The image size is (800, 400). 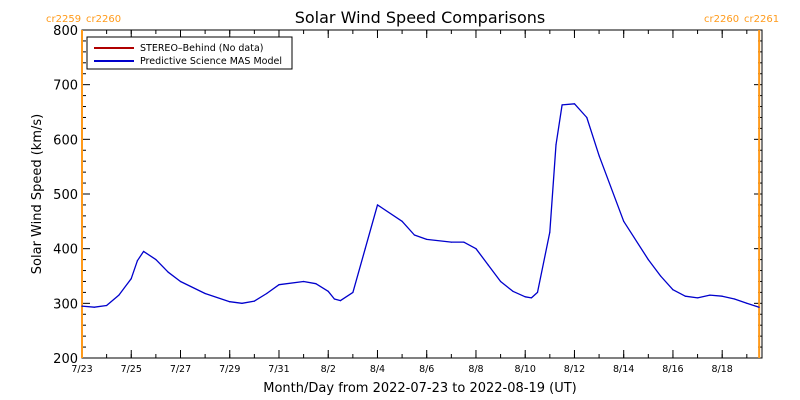 What do you see at coordinates (475, 369) in the screenshot?
I see `x-tick-label: 8/8` at bounding box center [475, 369].